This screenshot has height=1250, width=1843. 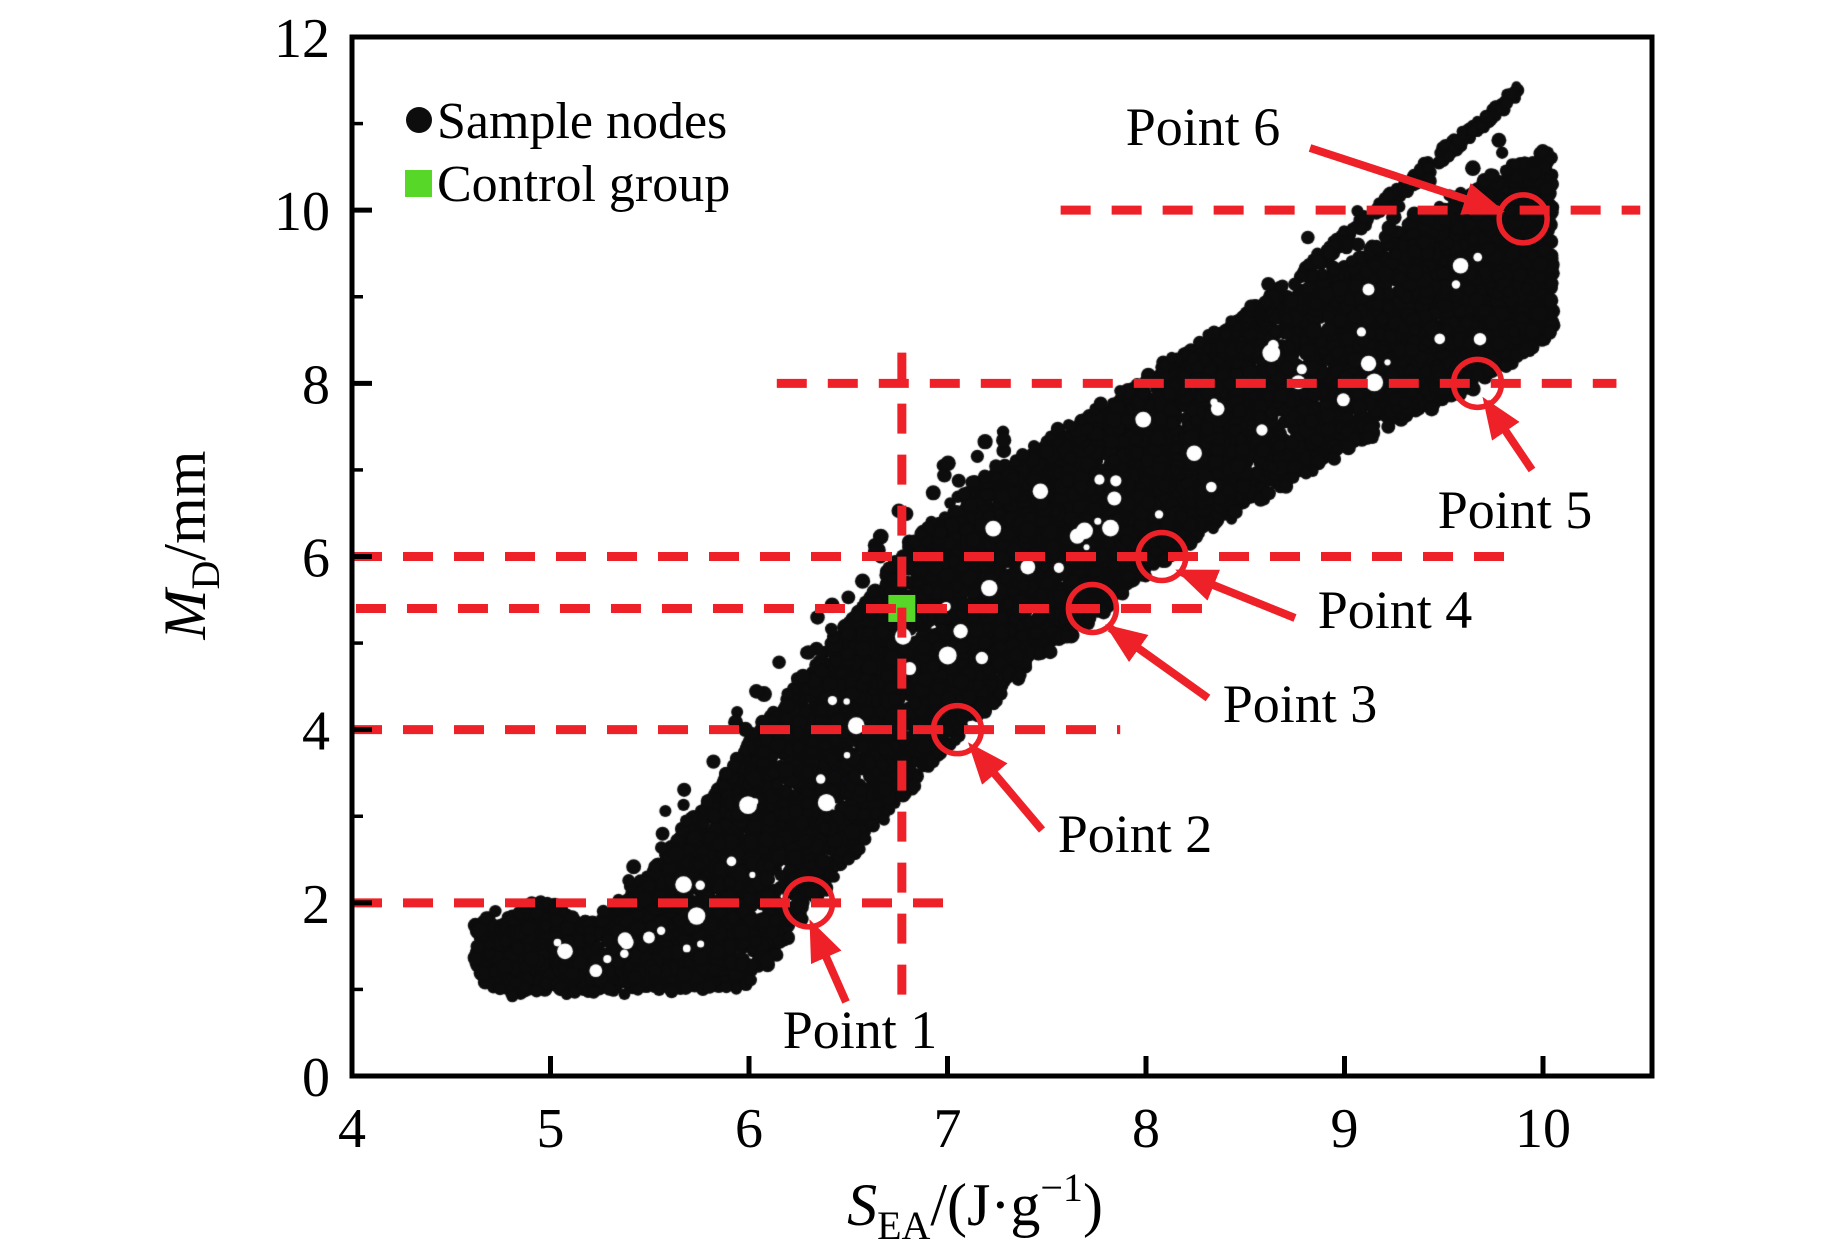 What do you see at coordinates (418, 152) in the screenshot?
I see `legend` at bounding box center [418, 152].